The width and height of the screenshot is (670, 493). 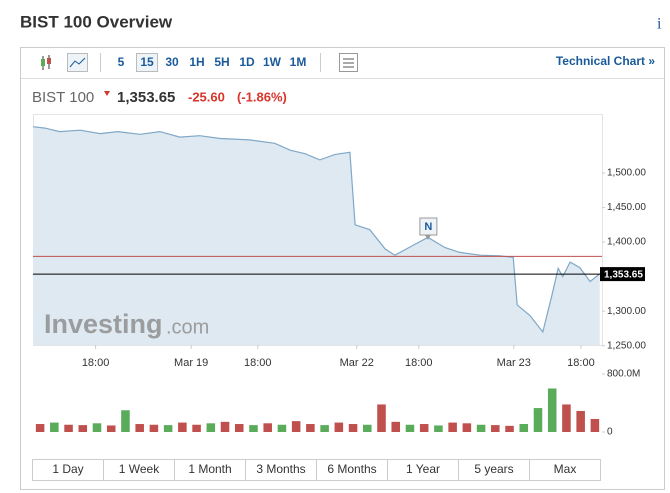 What do you see at coordinates (626, 173) in the screenshot?
I see `y-tick-label: 1,500.00` at bounding box center [626, 173].